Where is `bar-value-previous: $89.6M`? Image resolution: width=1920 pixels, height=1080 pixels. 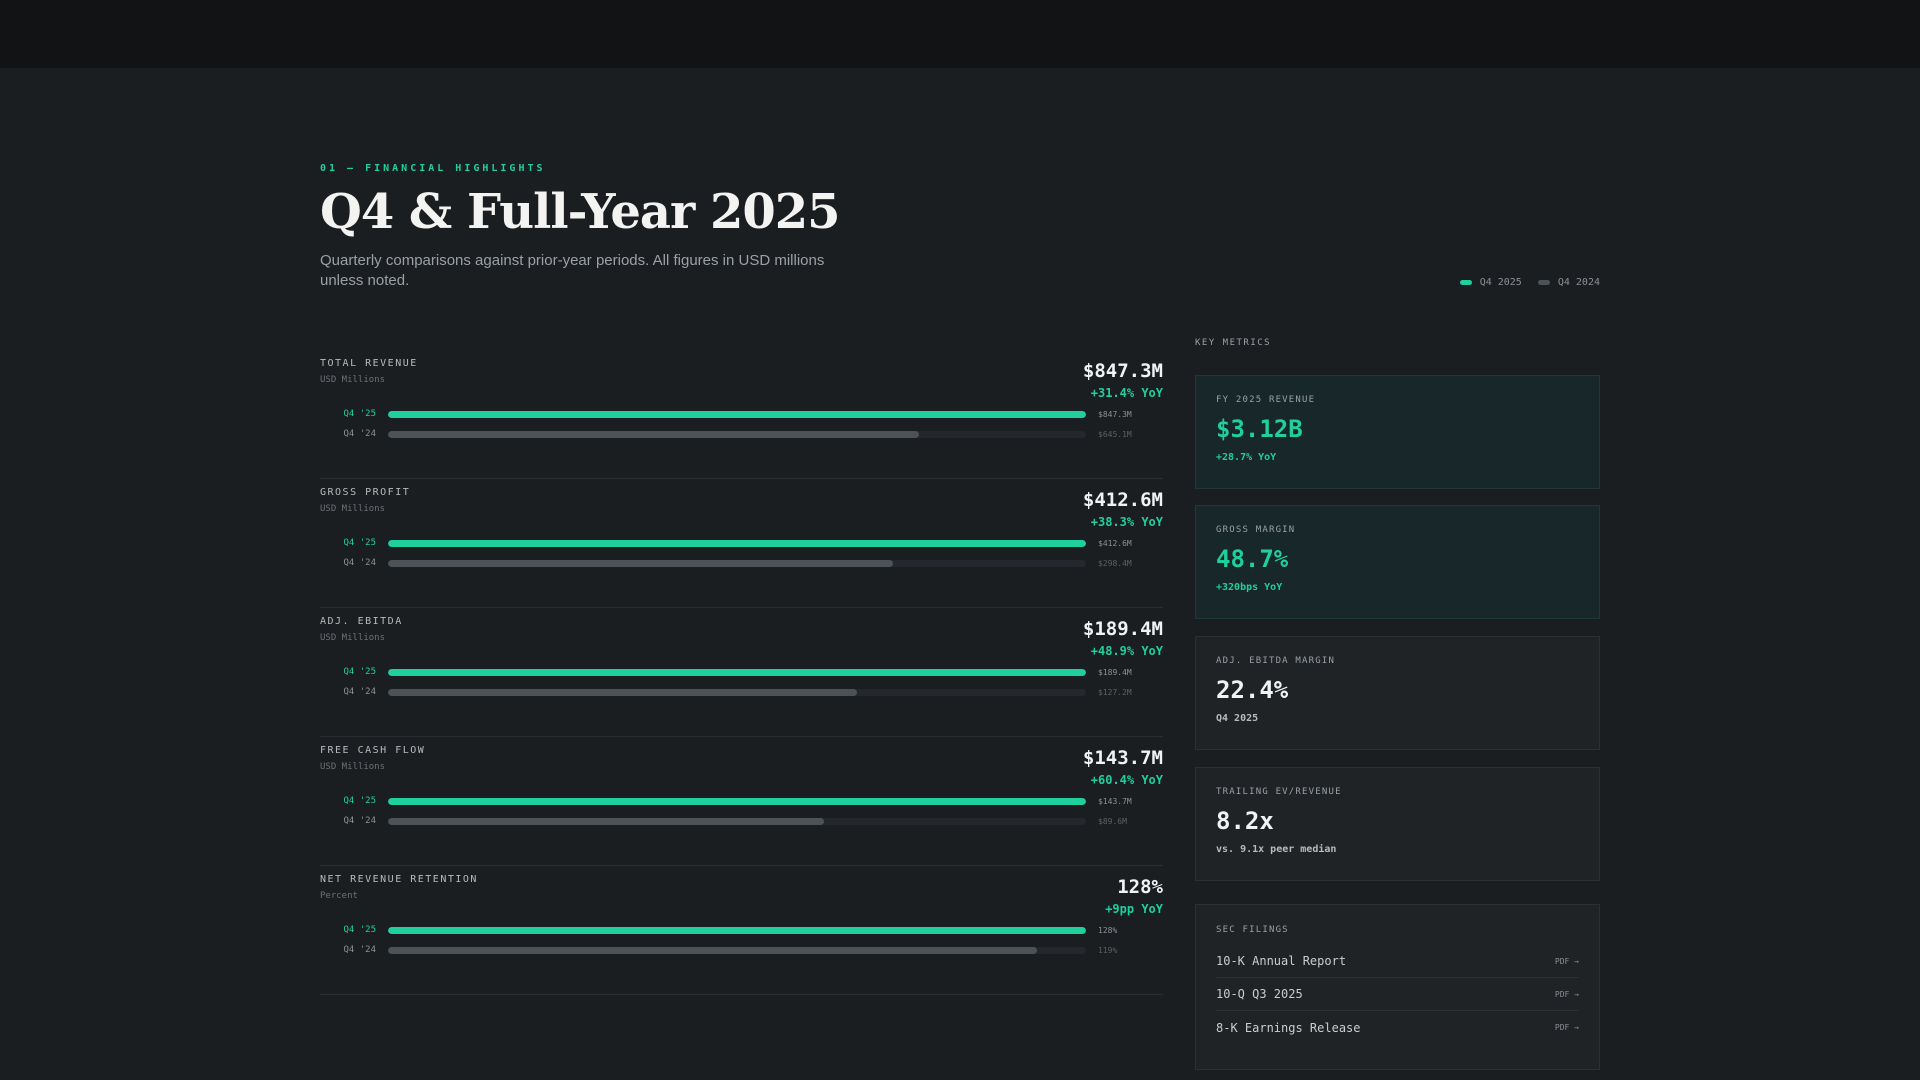 bar-value-previous: $89.6M is located at coordinates (1112, 821).